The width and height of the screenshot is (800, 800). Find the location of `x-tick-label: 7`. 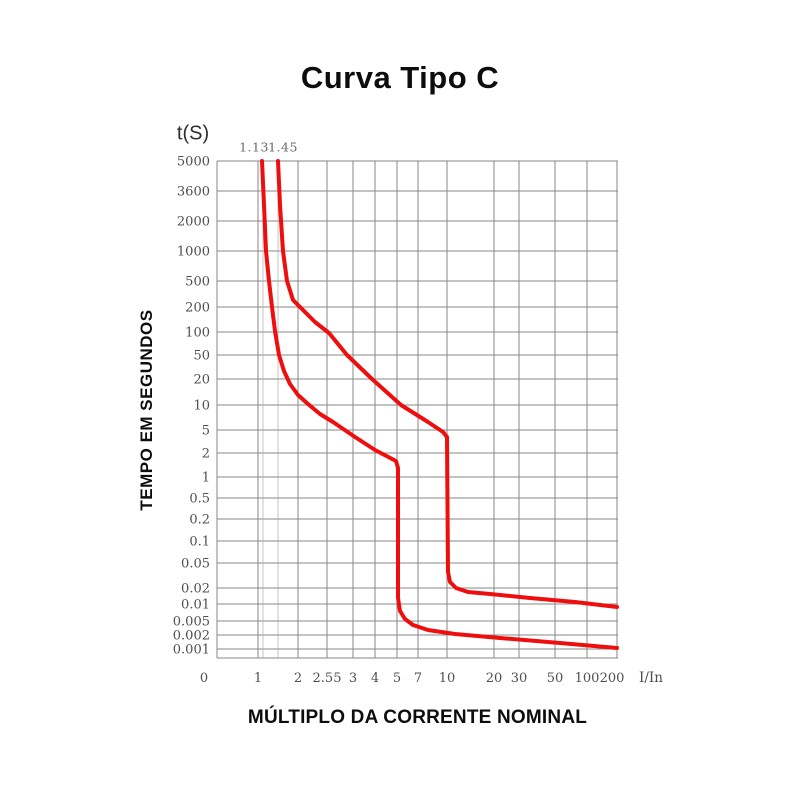

x-tick-label: 7 is located at coordinates (418, 678).